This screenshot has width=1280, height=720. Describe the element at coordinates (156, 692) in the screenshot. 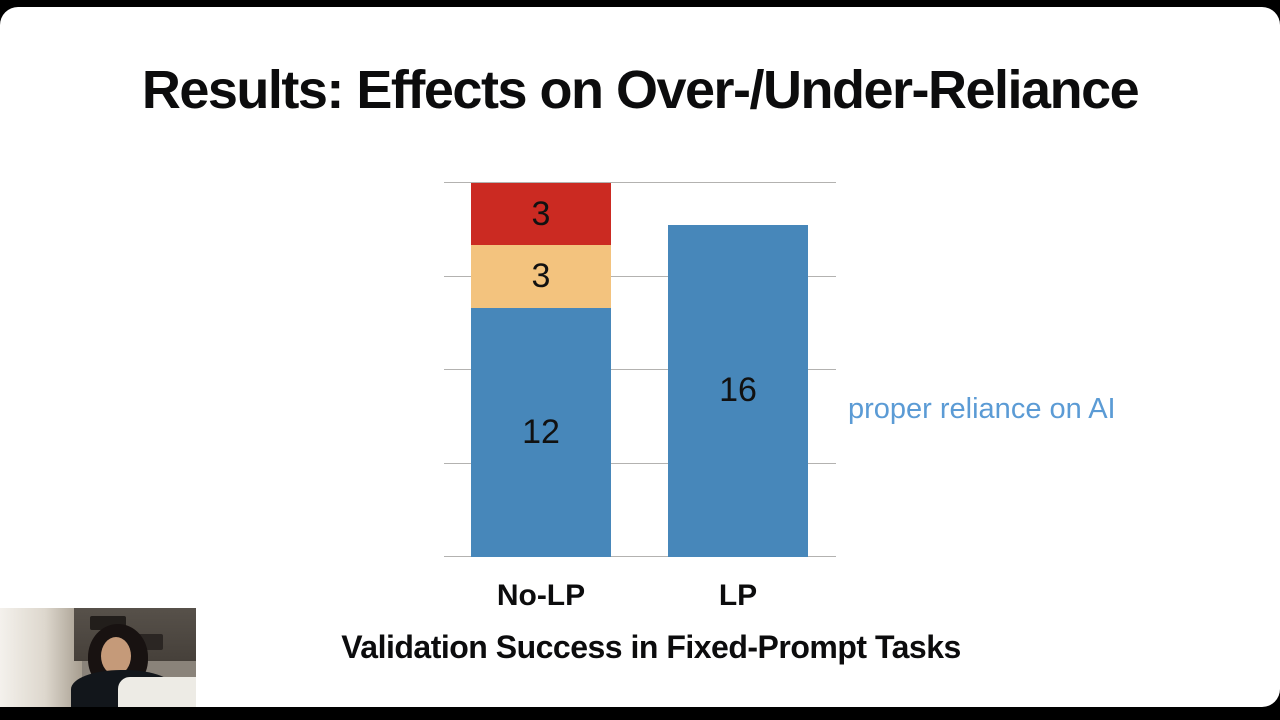

I see `couch-shape` at that location.